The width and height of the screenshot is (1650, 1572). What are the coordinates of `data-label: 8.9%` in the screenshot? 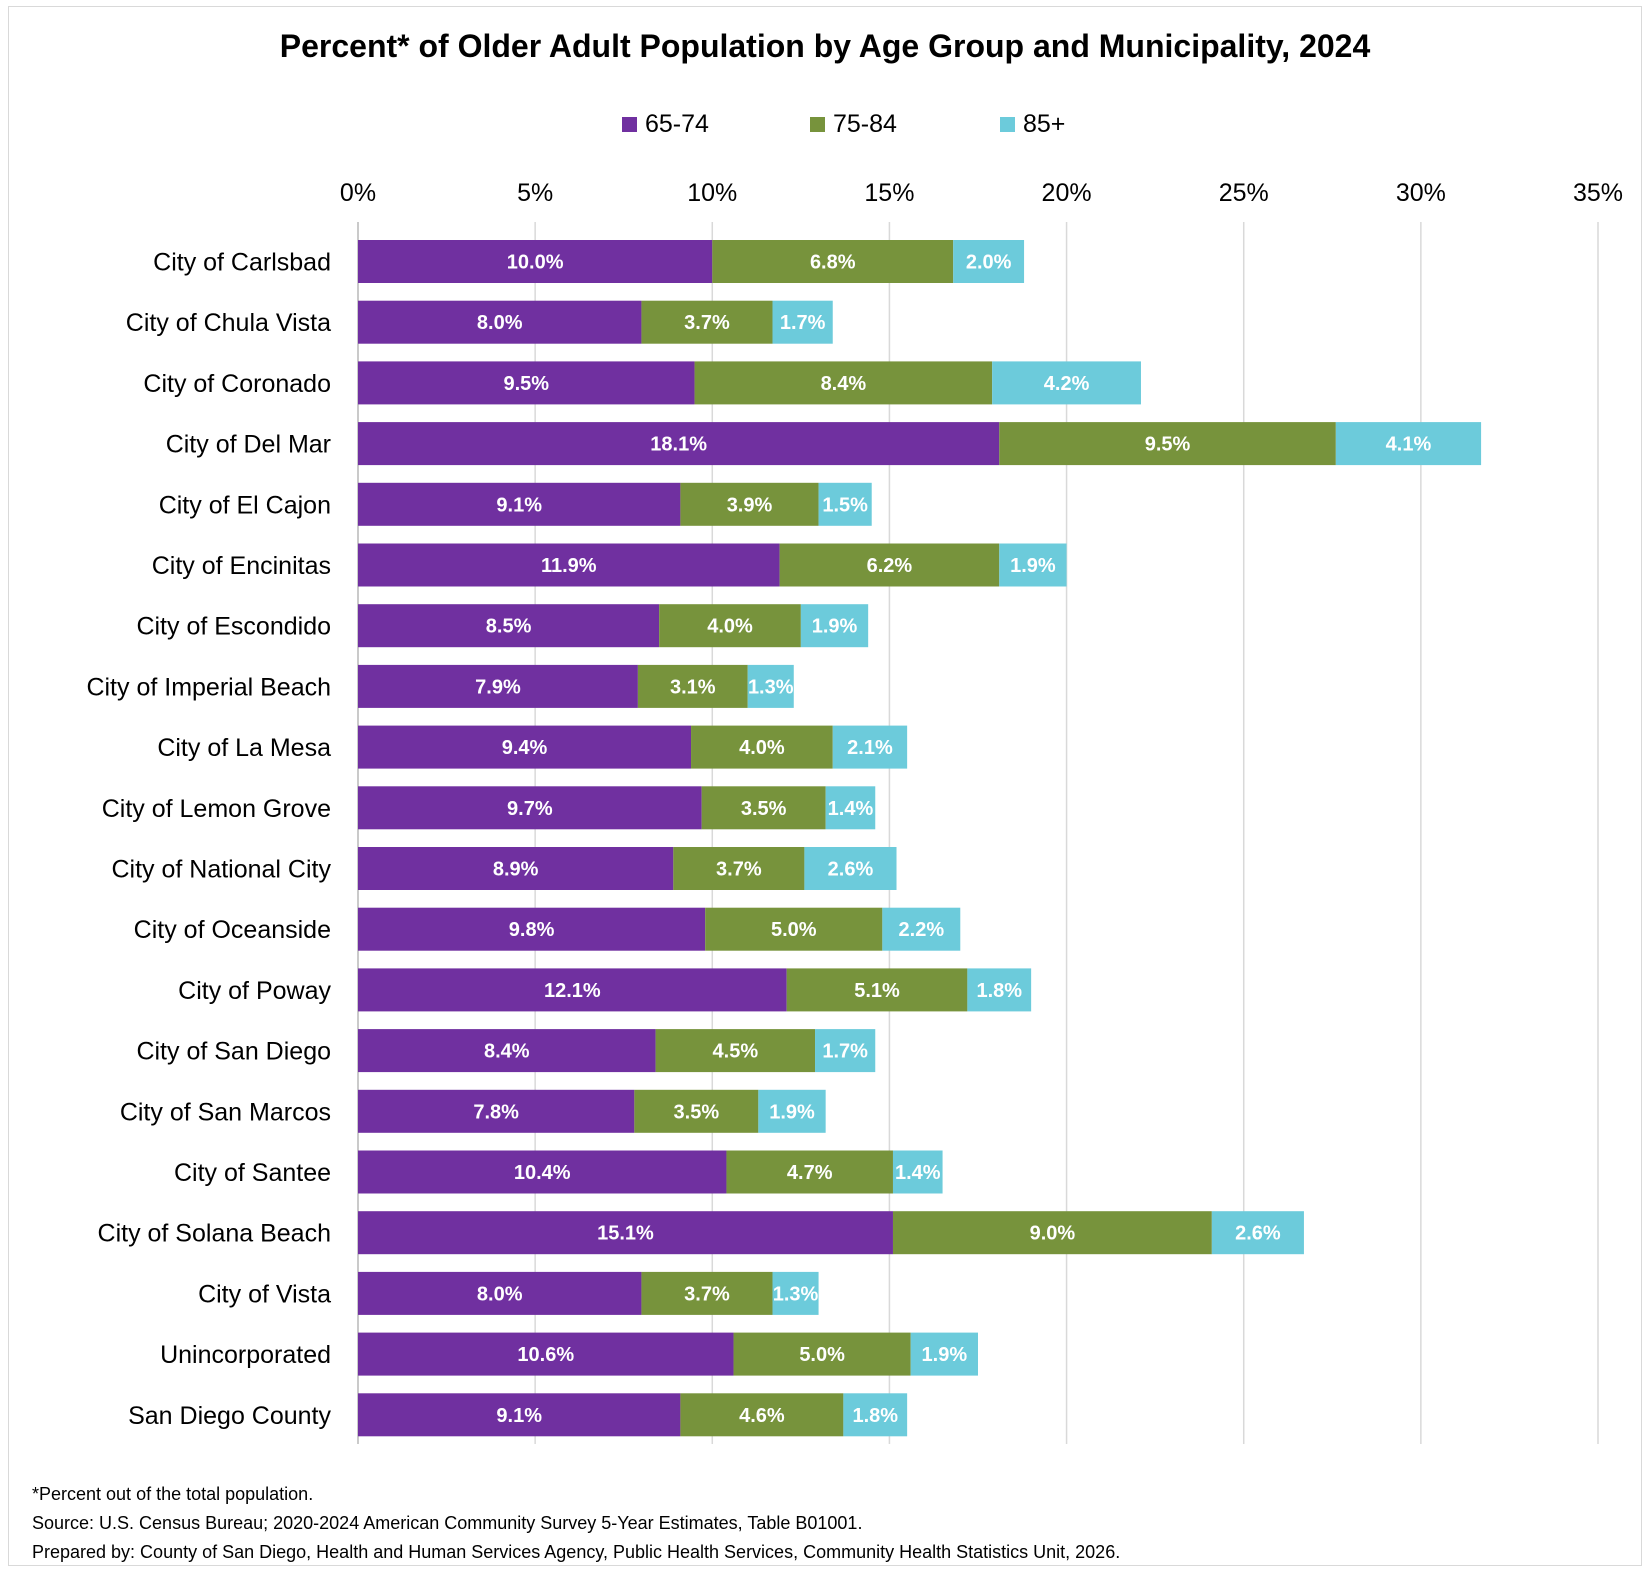 It's located at (516, 870).